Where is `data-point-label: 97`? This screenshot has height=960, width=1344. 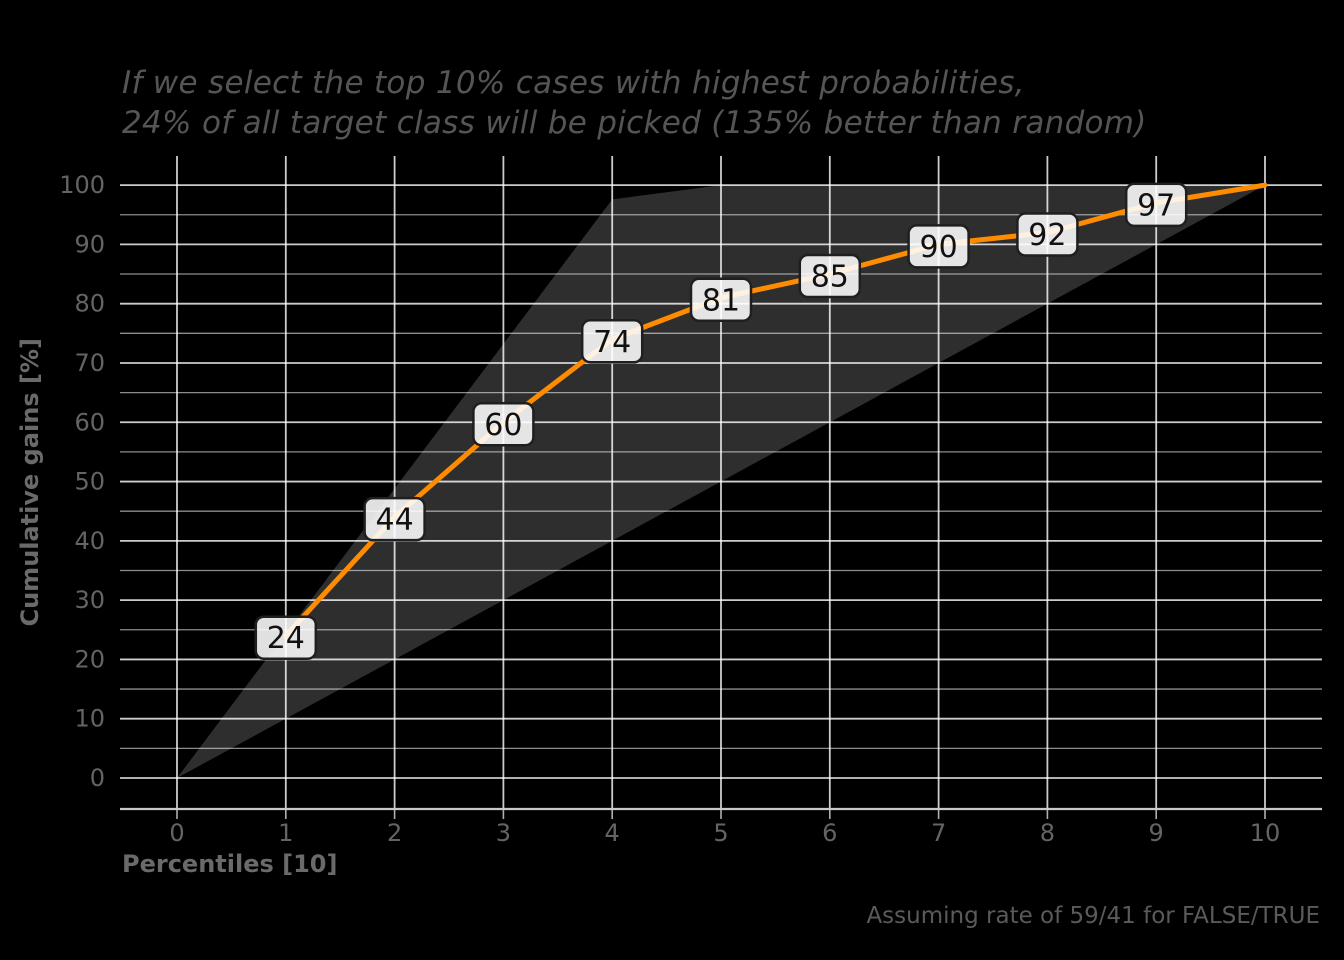
data-point-label: 97 is located at coordinates (1156, 205).